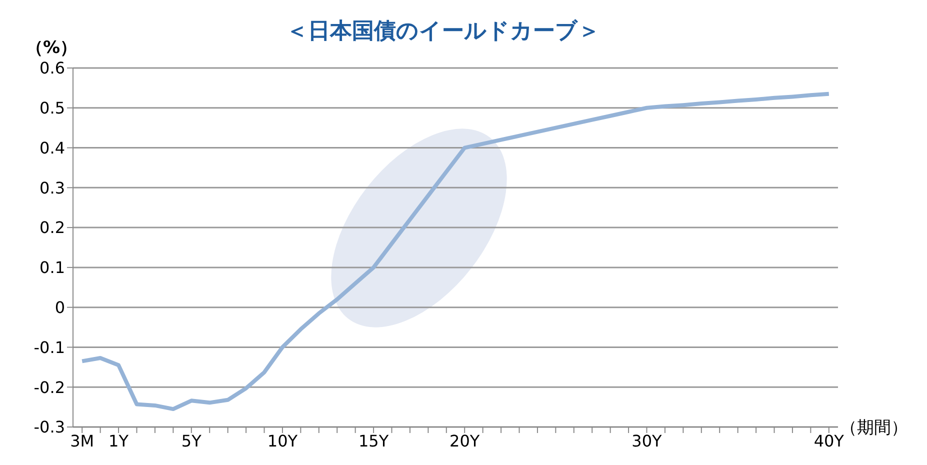 Image resolution: width=927 pixels, height=465 pixels. What do you see at coordinates (465, 440) in the screenshot?
I see `x-tick-label: 20Y` at bounding box center [465, 440].